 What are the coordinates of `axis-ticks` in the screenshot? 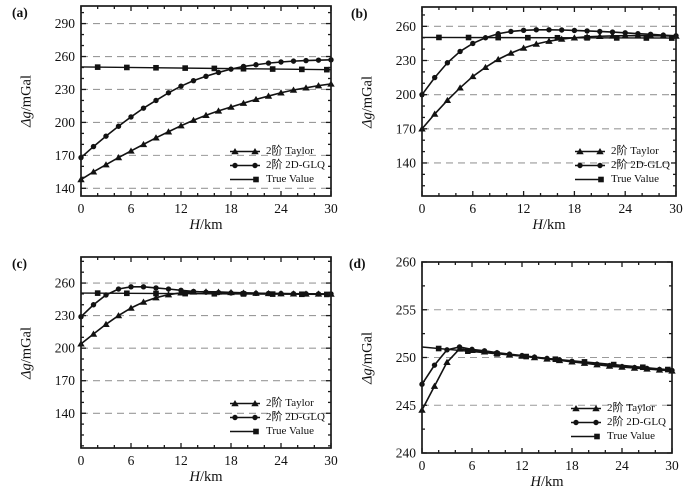 It's located at (547, 357).